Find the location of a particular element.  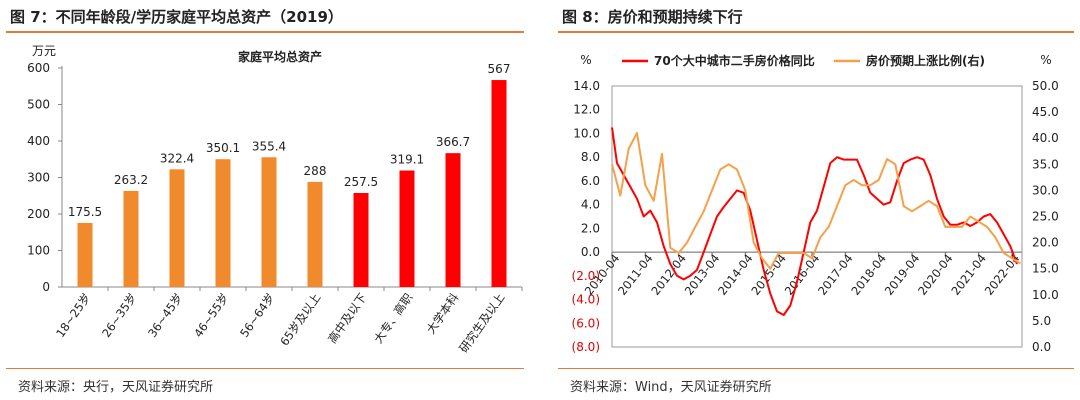

x-tick-label: 56~64岁 is located at coordinates (257, 315).